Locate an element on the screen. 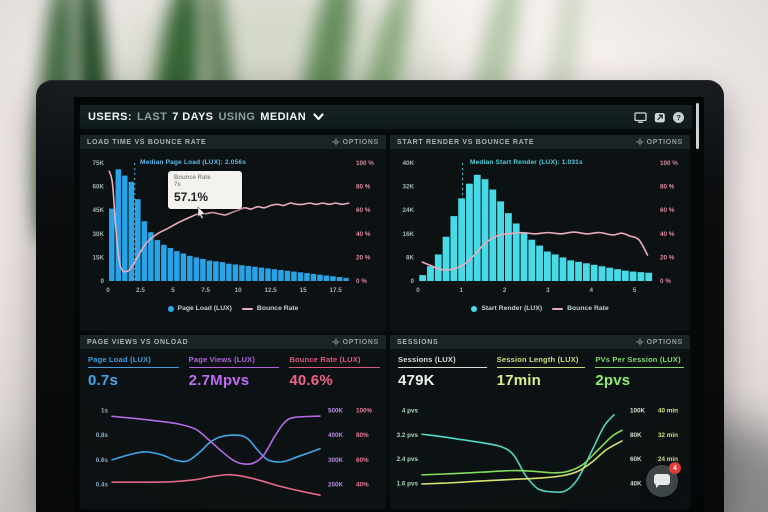  legend-item: Start Render (LUX) is located at coordinates (506, 308).